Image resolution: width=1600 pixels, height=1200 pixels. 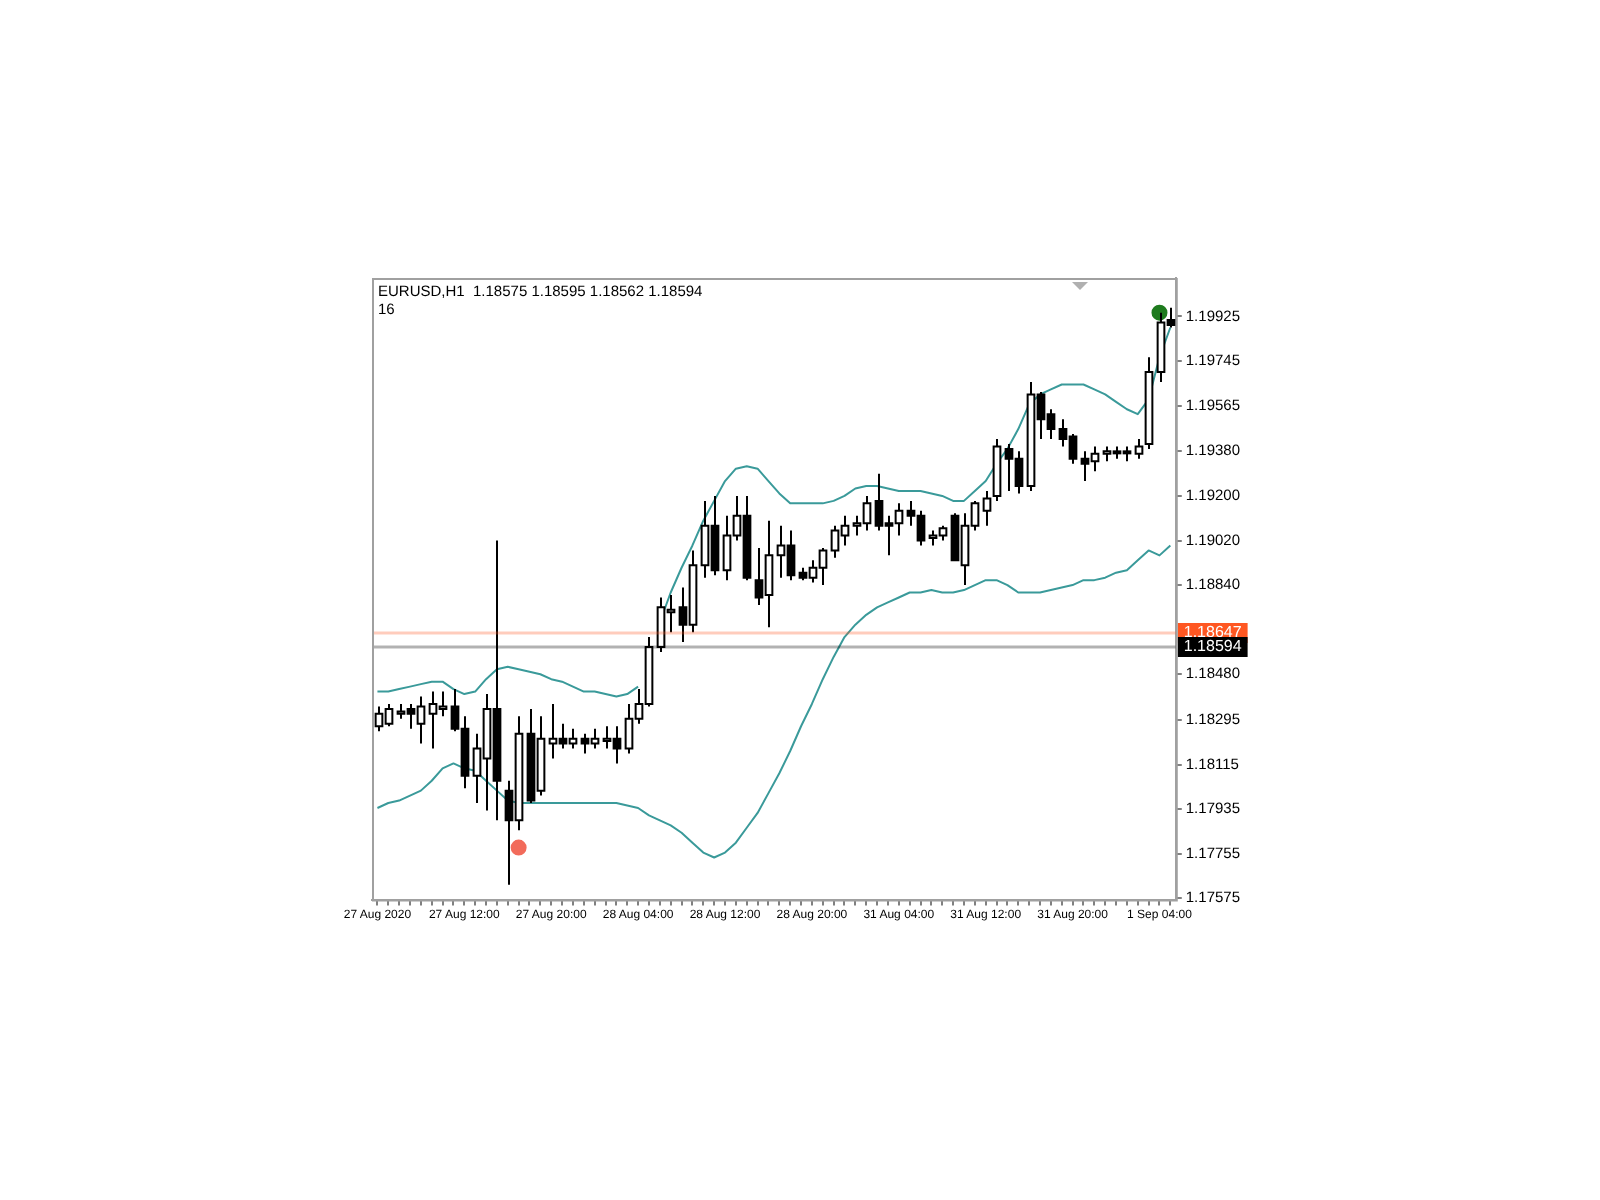 What do you see at coordinates (1213, 646) in the screenshot?
I see `ref-line-label: 1.18594` at bounding box center [1213, 646].